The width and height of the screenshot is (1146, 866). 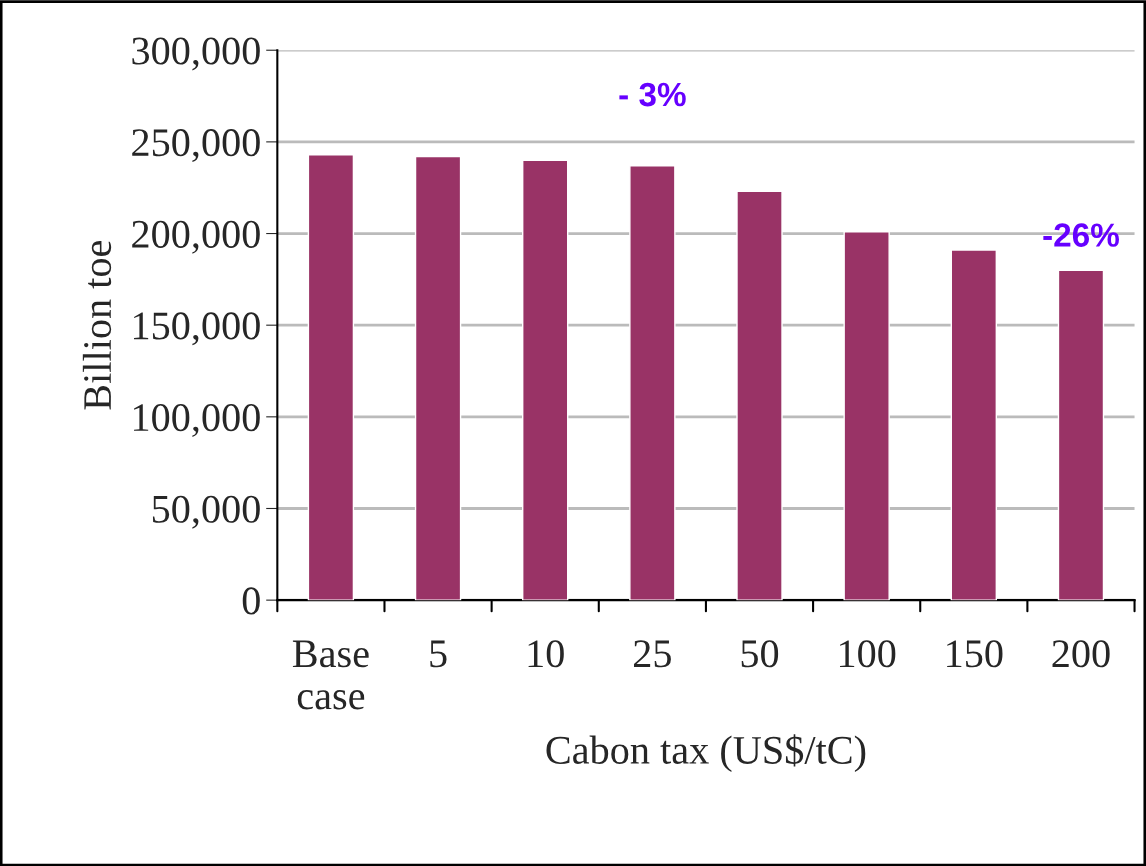 What do you see at coordinates (97, 325) in the screenshot?
I see `y-axis-title: Billion toe` at bounding box center [97, 325].